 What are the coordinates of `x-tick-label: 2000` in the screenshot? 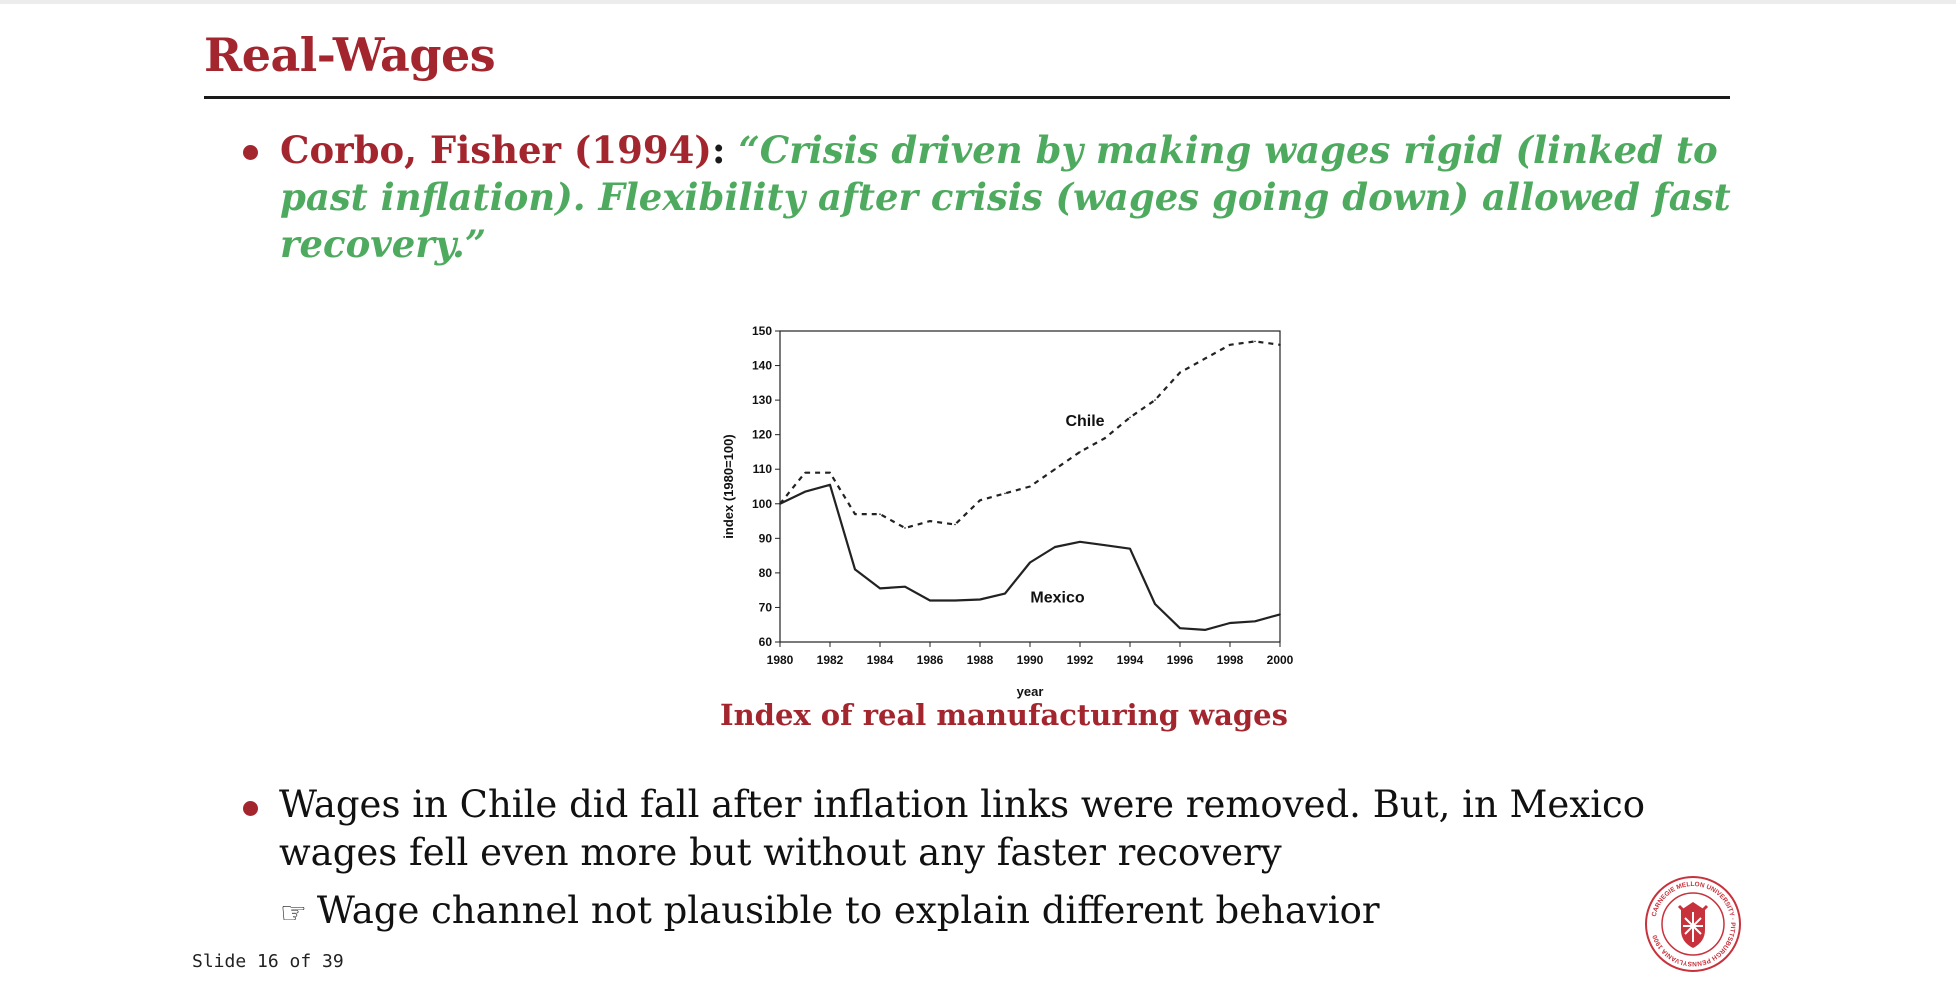 It's located at (1280, 660).